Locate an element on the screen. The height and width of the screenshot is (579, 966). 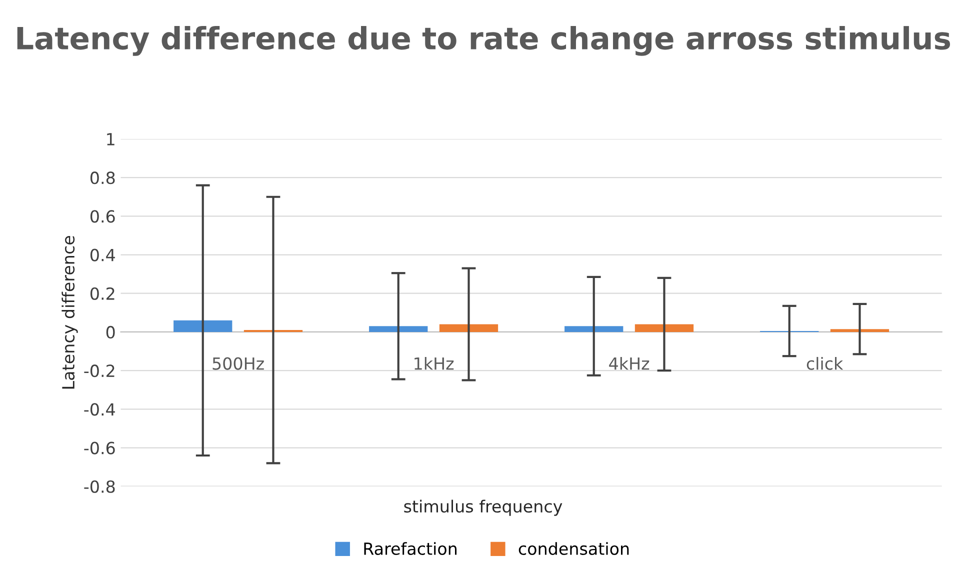
y-tick-label: 0 is located at coordinates (110, 332).